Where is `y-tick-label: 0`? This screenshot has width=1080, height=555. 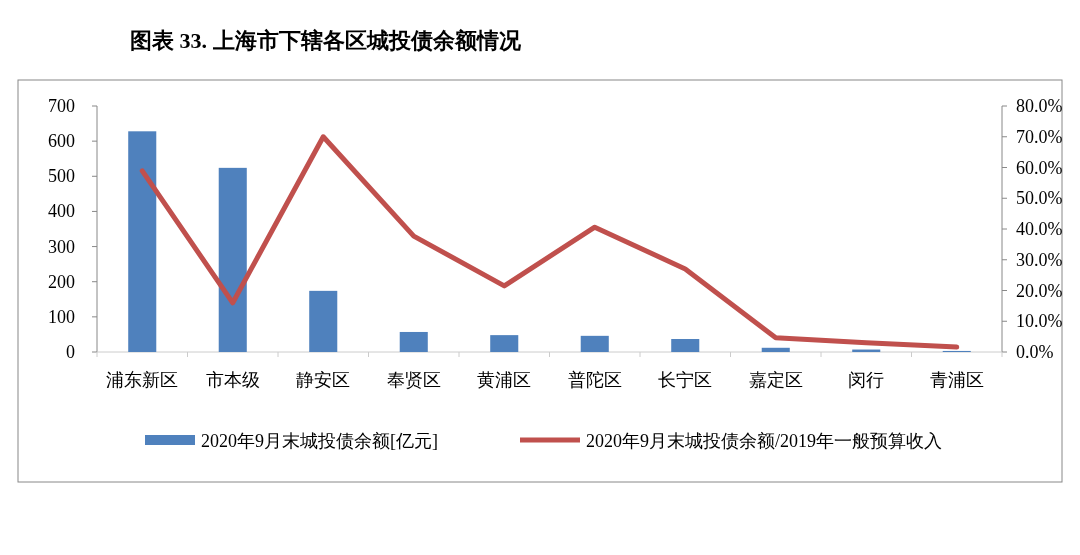 y-tick-label: 0 is located at coordinates (70, 352).